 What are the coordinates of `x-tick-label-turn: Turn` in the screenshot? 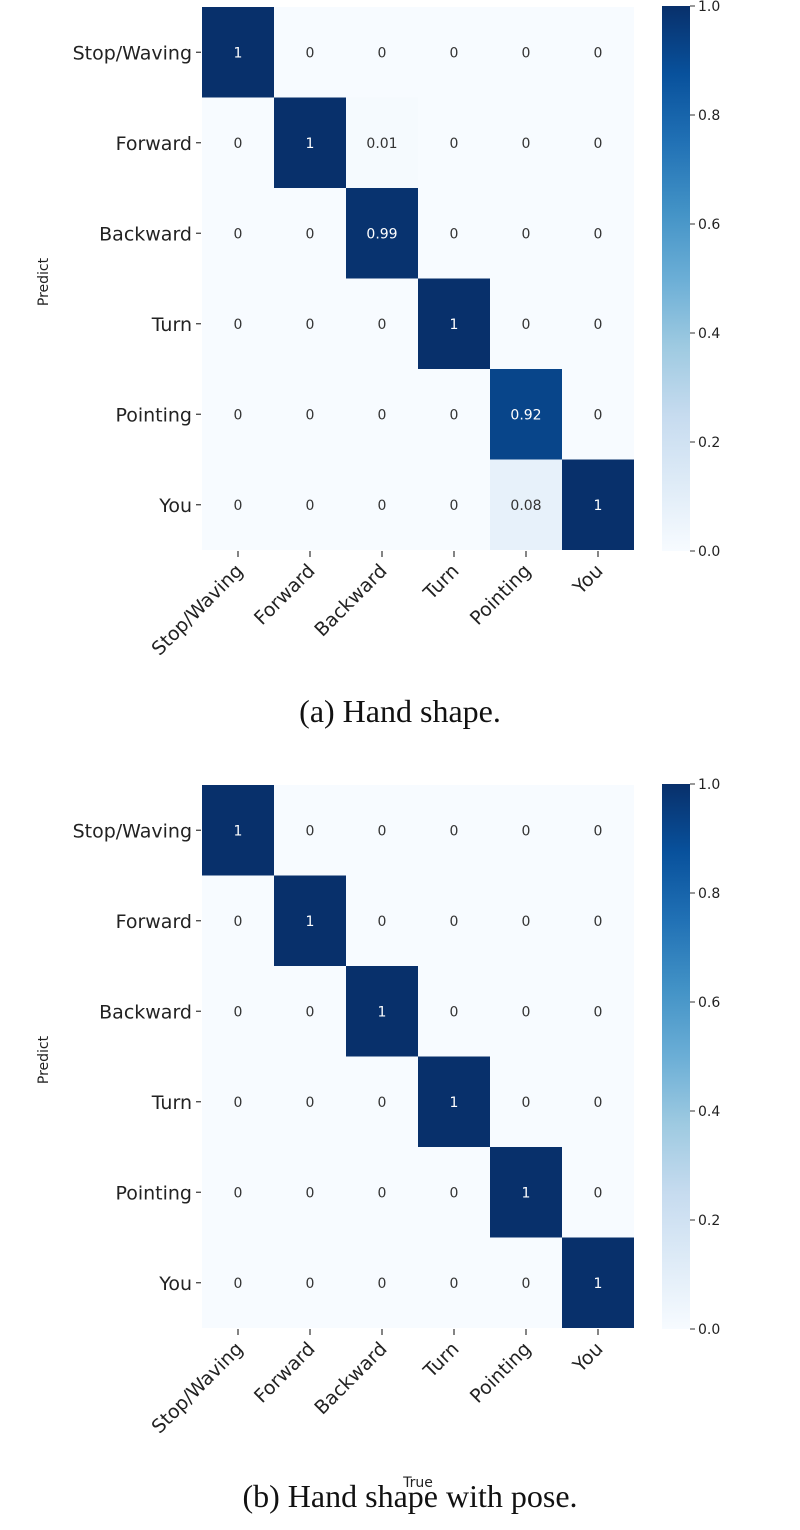 It's located at (441, 582).